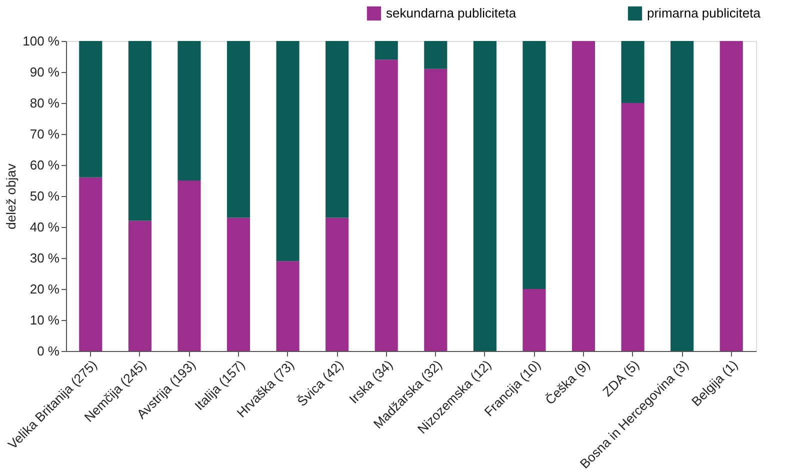 The width and height of the screenshot is (809, 476). What do you see at coordinates (45, 227) in the screenshot?
I see `y-tick-label: 40 %` at bounding box center [45, 227].